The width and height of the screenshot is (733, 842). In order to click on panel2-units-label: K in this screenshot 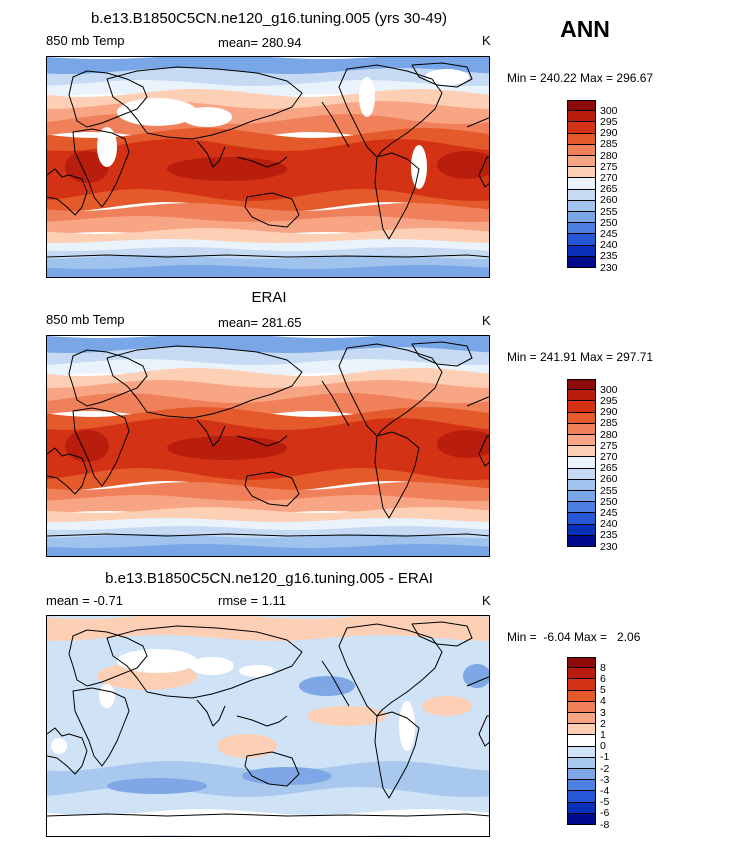, I will do `click(486, 320)`.